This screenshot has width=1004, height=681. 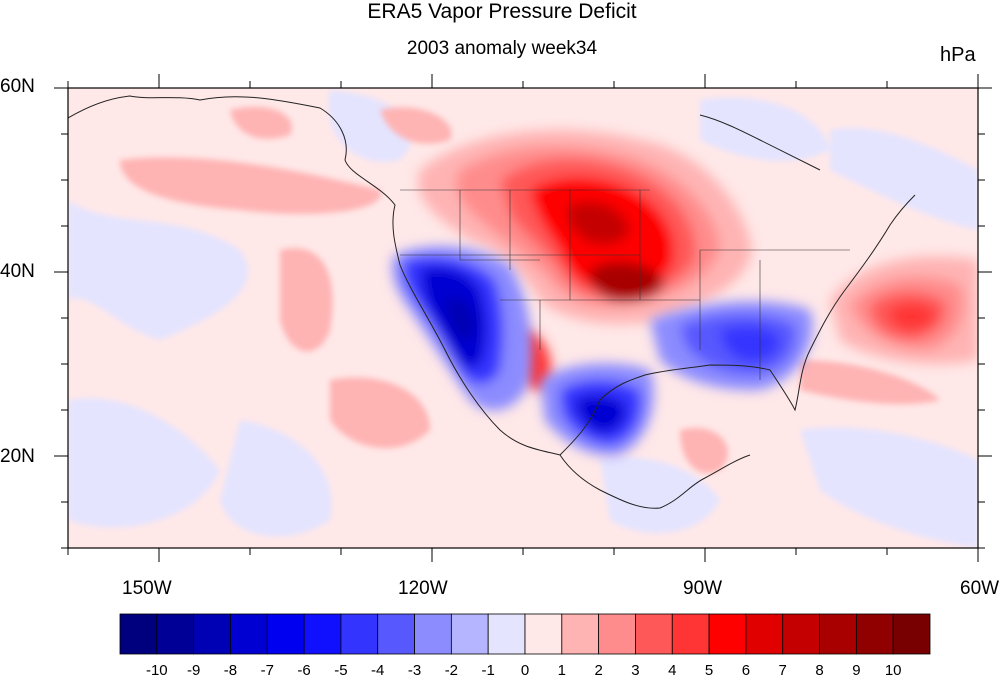 What do you see at coordinates (267, 670) in the screenshot?
I see `colorbar-tick-label: -7` at bounding box center [267, 670].